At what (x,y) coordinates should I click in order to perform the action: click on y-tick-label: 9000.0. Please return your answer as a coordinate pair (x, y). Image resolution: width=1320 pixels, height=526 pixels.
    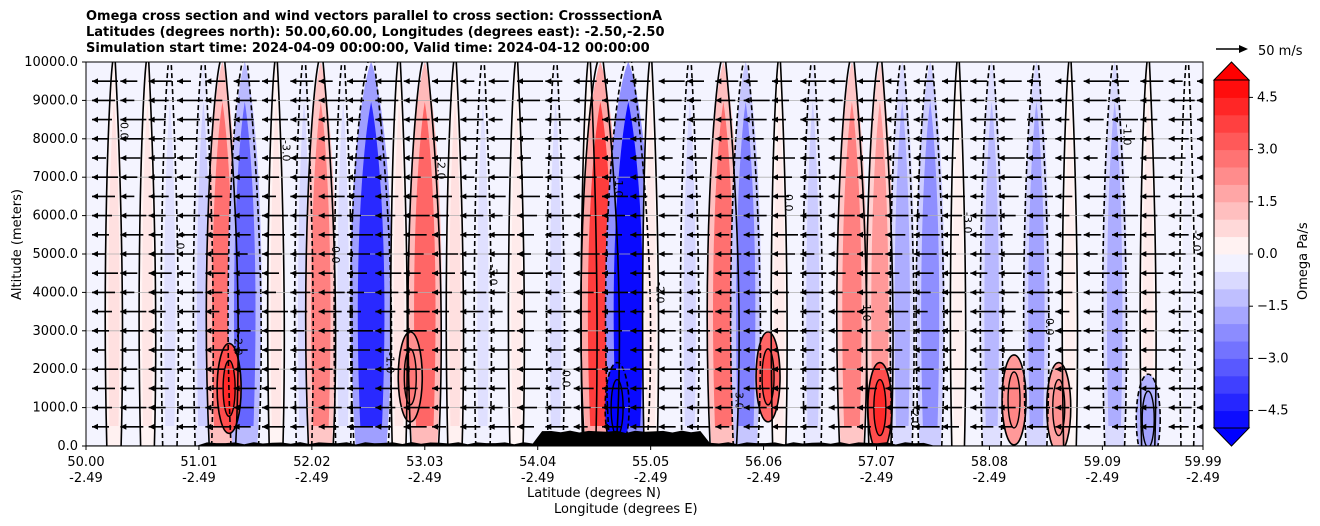
    Looking at the image, I should click on (56, 100).